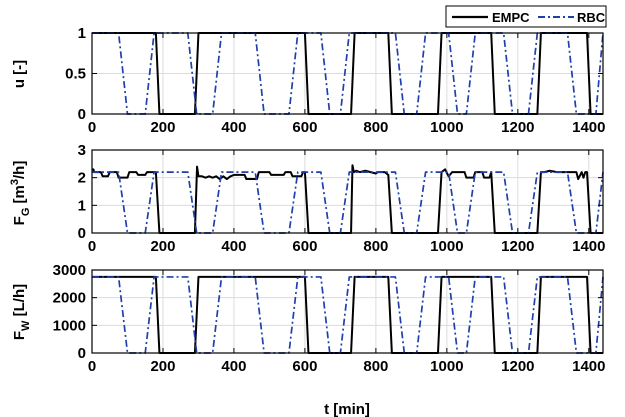 The height and width of the screenshot is (417, 625). Describe the element at coordinates (375, 366) in the screenshot. I see `fw-x-tick-label: 800` at that location.